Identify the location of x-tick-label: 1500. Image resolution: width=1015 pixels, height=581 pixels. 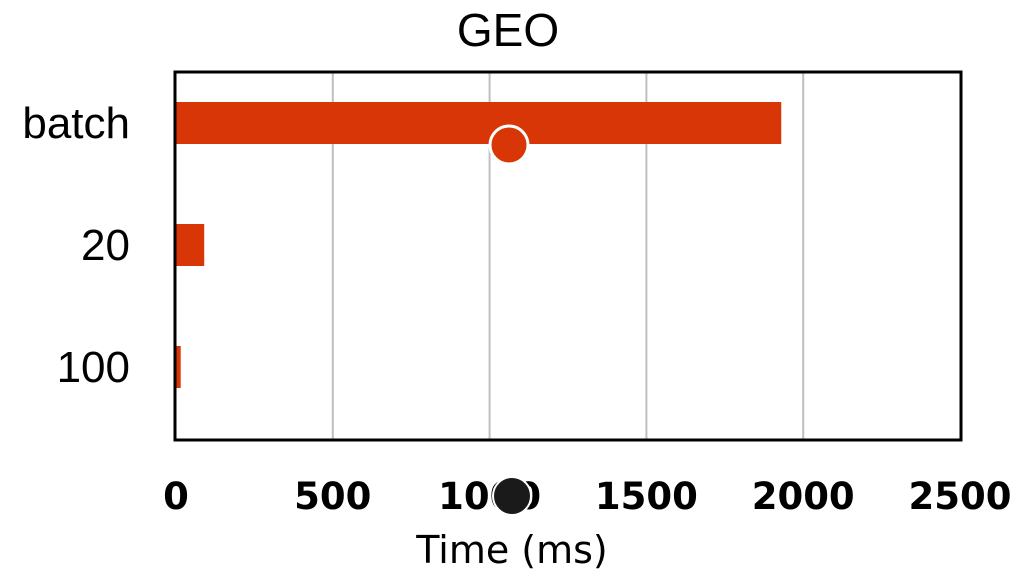
(646, 496).